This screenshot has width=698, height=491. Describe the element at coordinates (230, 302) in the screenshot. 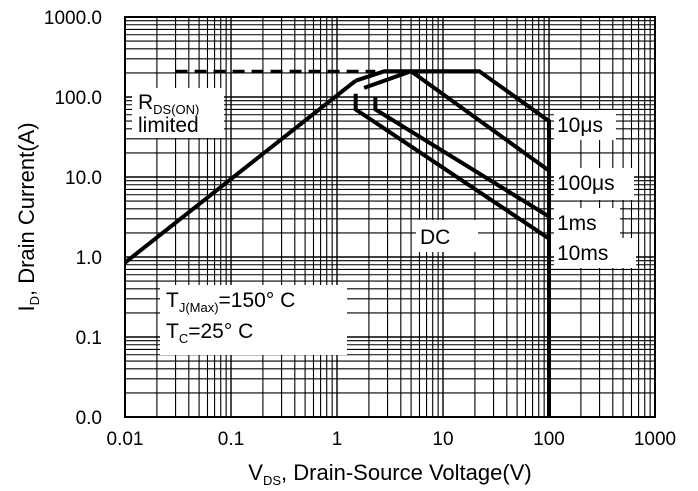

I see `tj-annotation: TJ(Max)=150° C` at that location.